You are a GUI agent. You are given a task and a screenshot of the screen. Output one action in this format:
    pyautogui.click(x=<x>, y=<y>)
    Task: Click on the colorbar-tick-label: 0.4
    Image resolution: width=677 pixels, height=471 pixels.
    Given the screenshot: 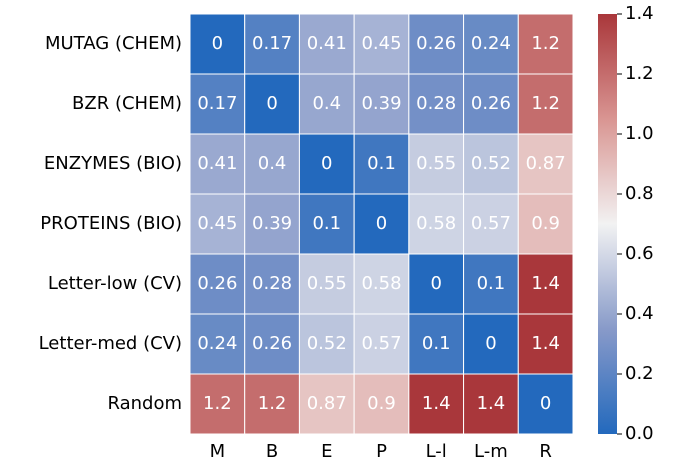 What is the action you would take?
    pyautogui.click(x=639, y=313)
    